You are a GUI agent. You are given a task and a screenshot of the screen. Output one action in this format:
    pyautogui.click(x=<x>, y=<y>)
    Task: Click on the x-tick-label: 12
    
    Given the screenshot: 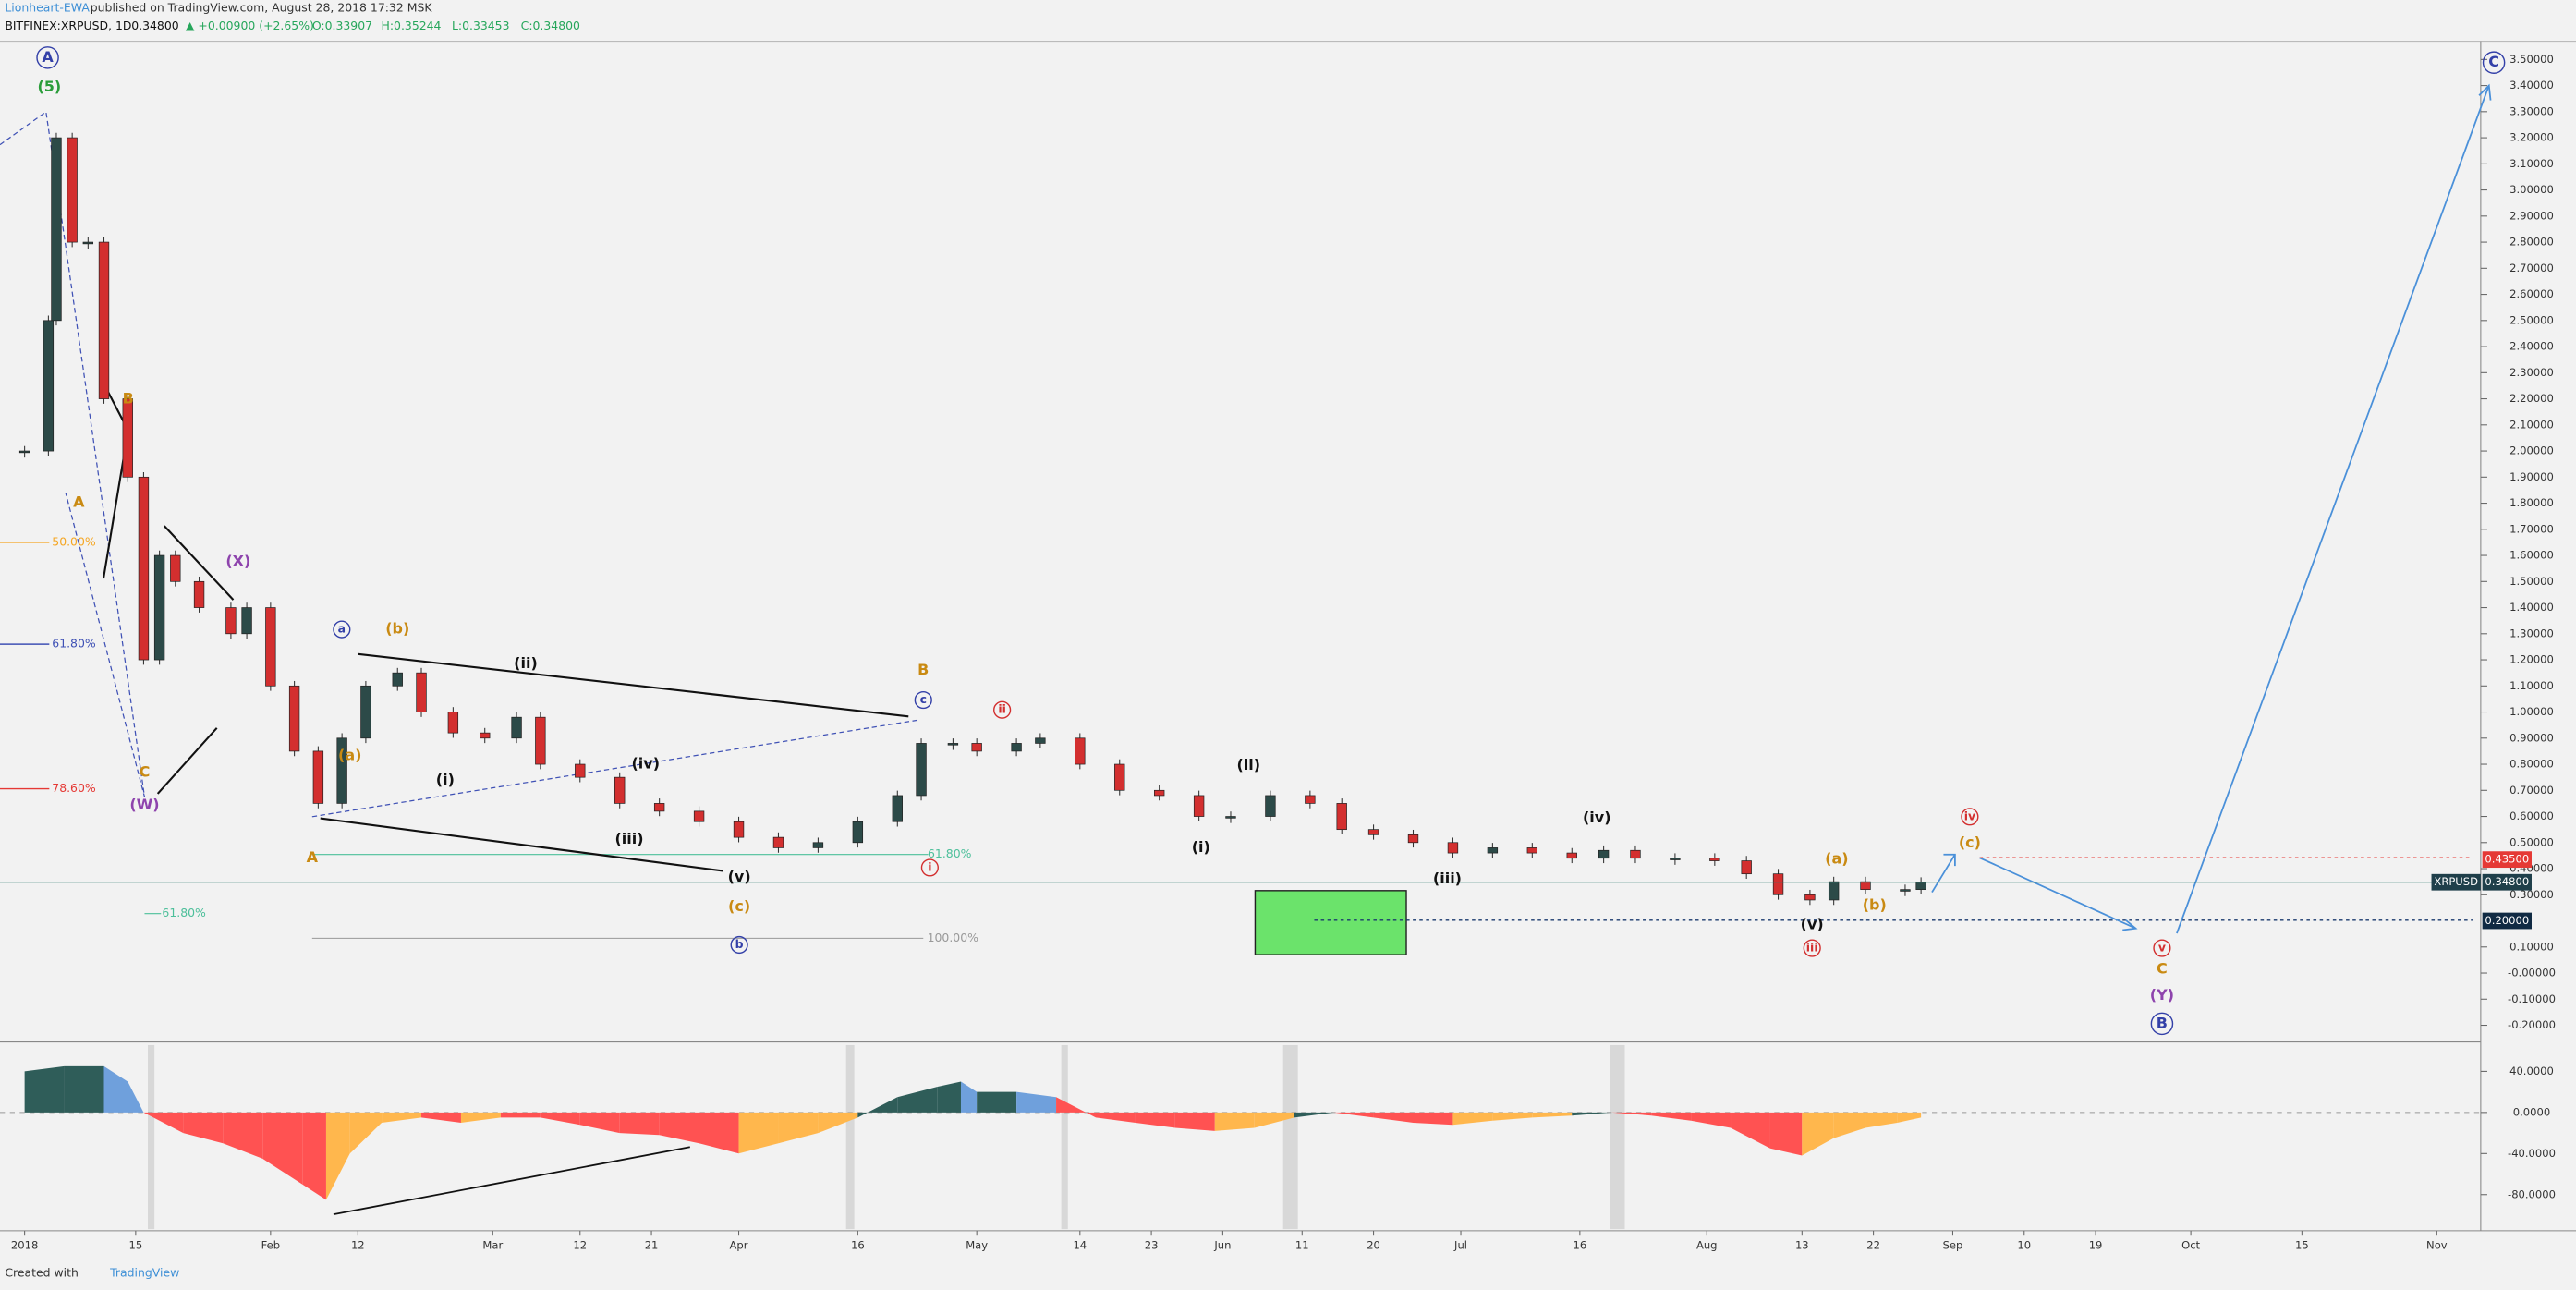 What is the action you would take?
    pyautogui.click(x=580, y=1244)
    